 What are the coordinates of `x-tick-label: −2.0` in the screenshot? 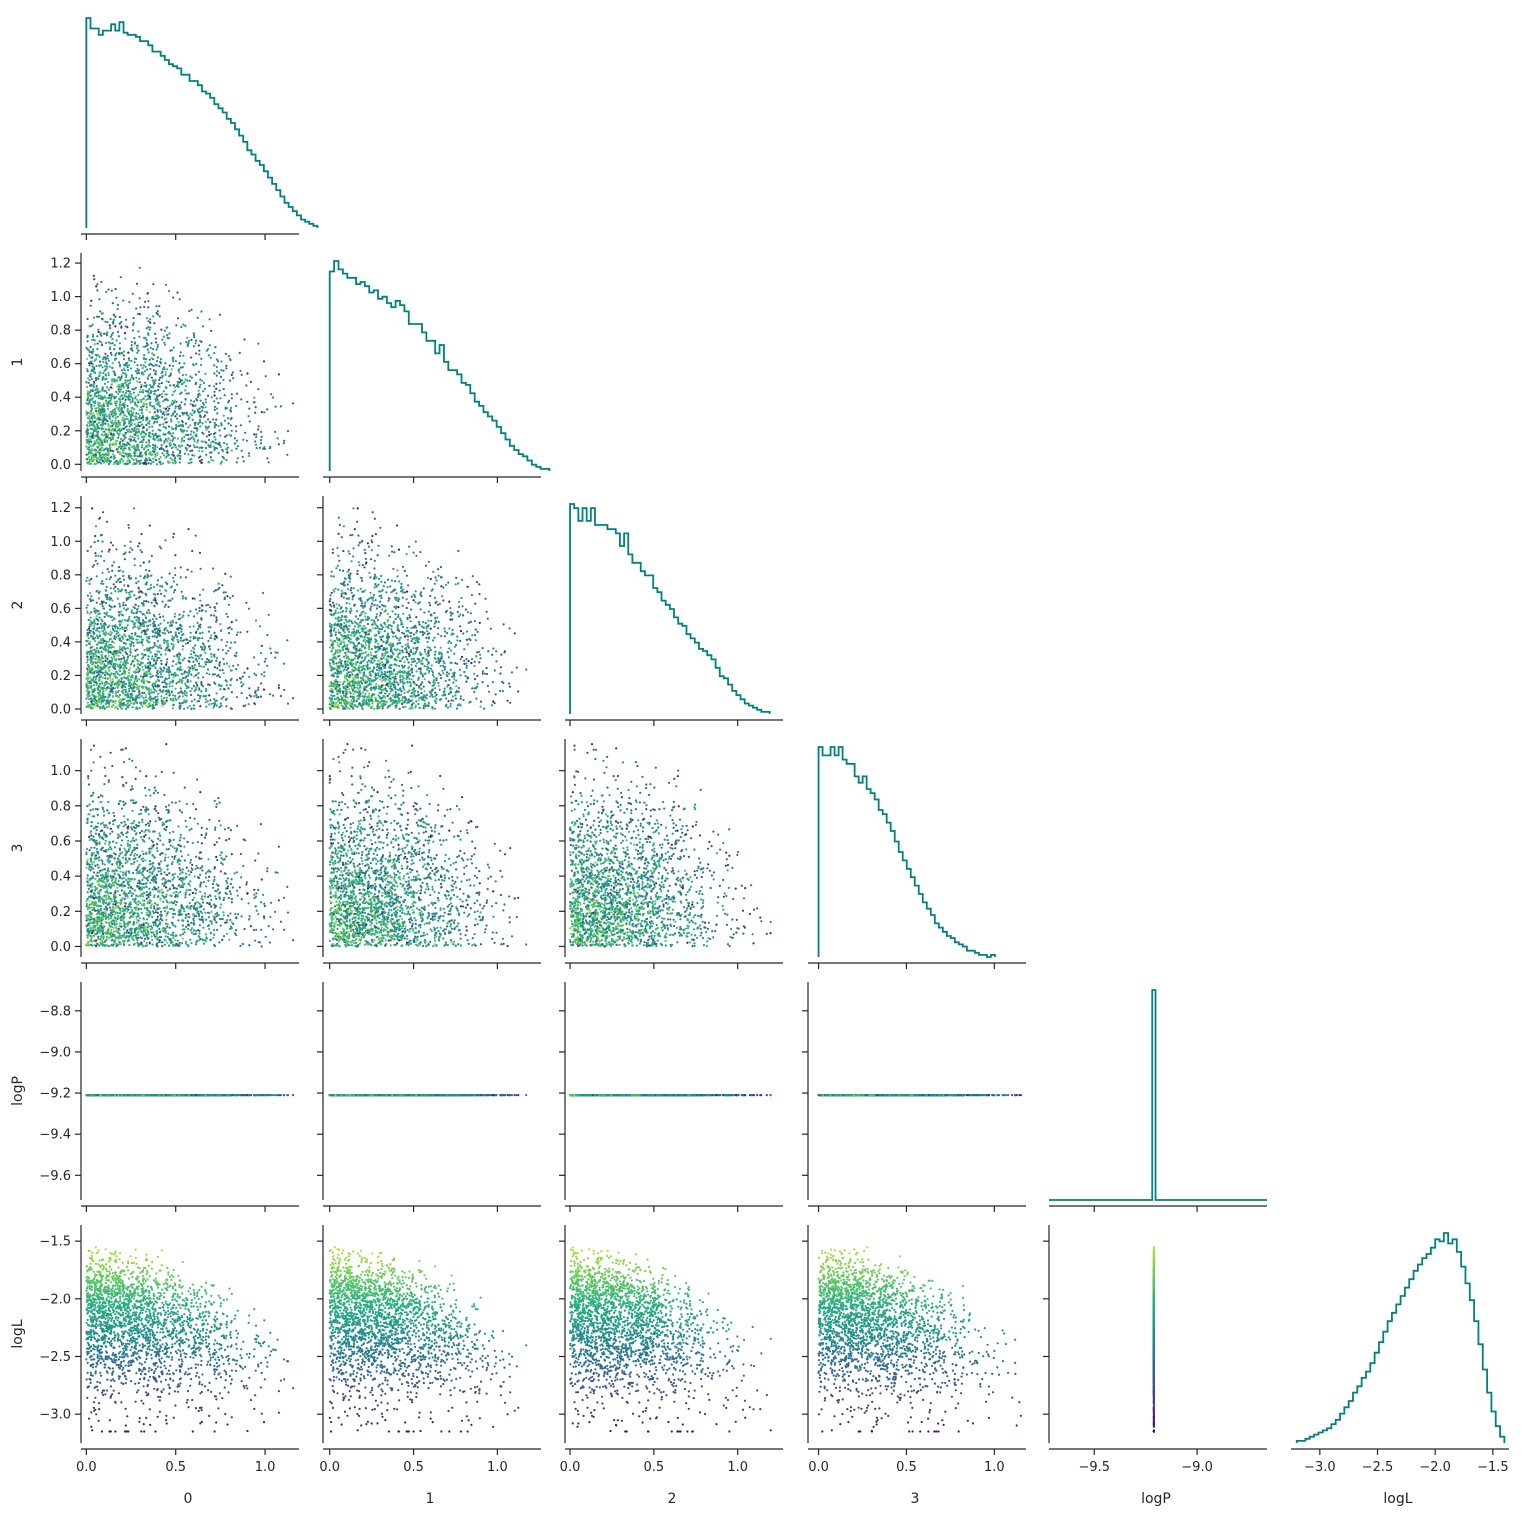 It's located at (1435, 1467).